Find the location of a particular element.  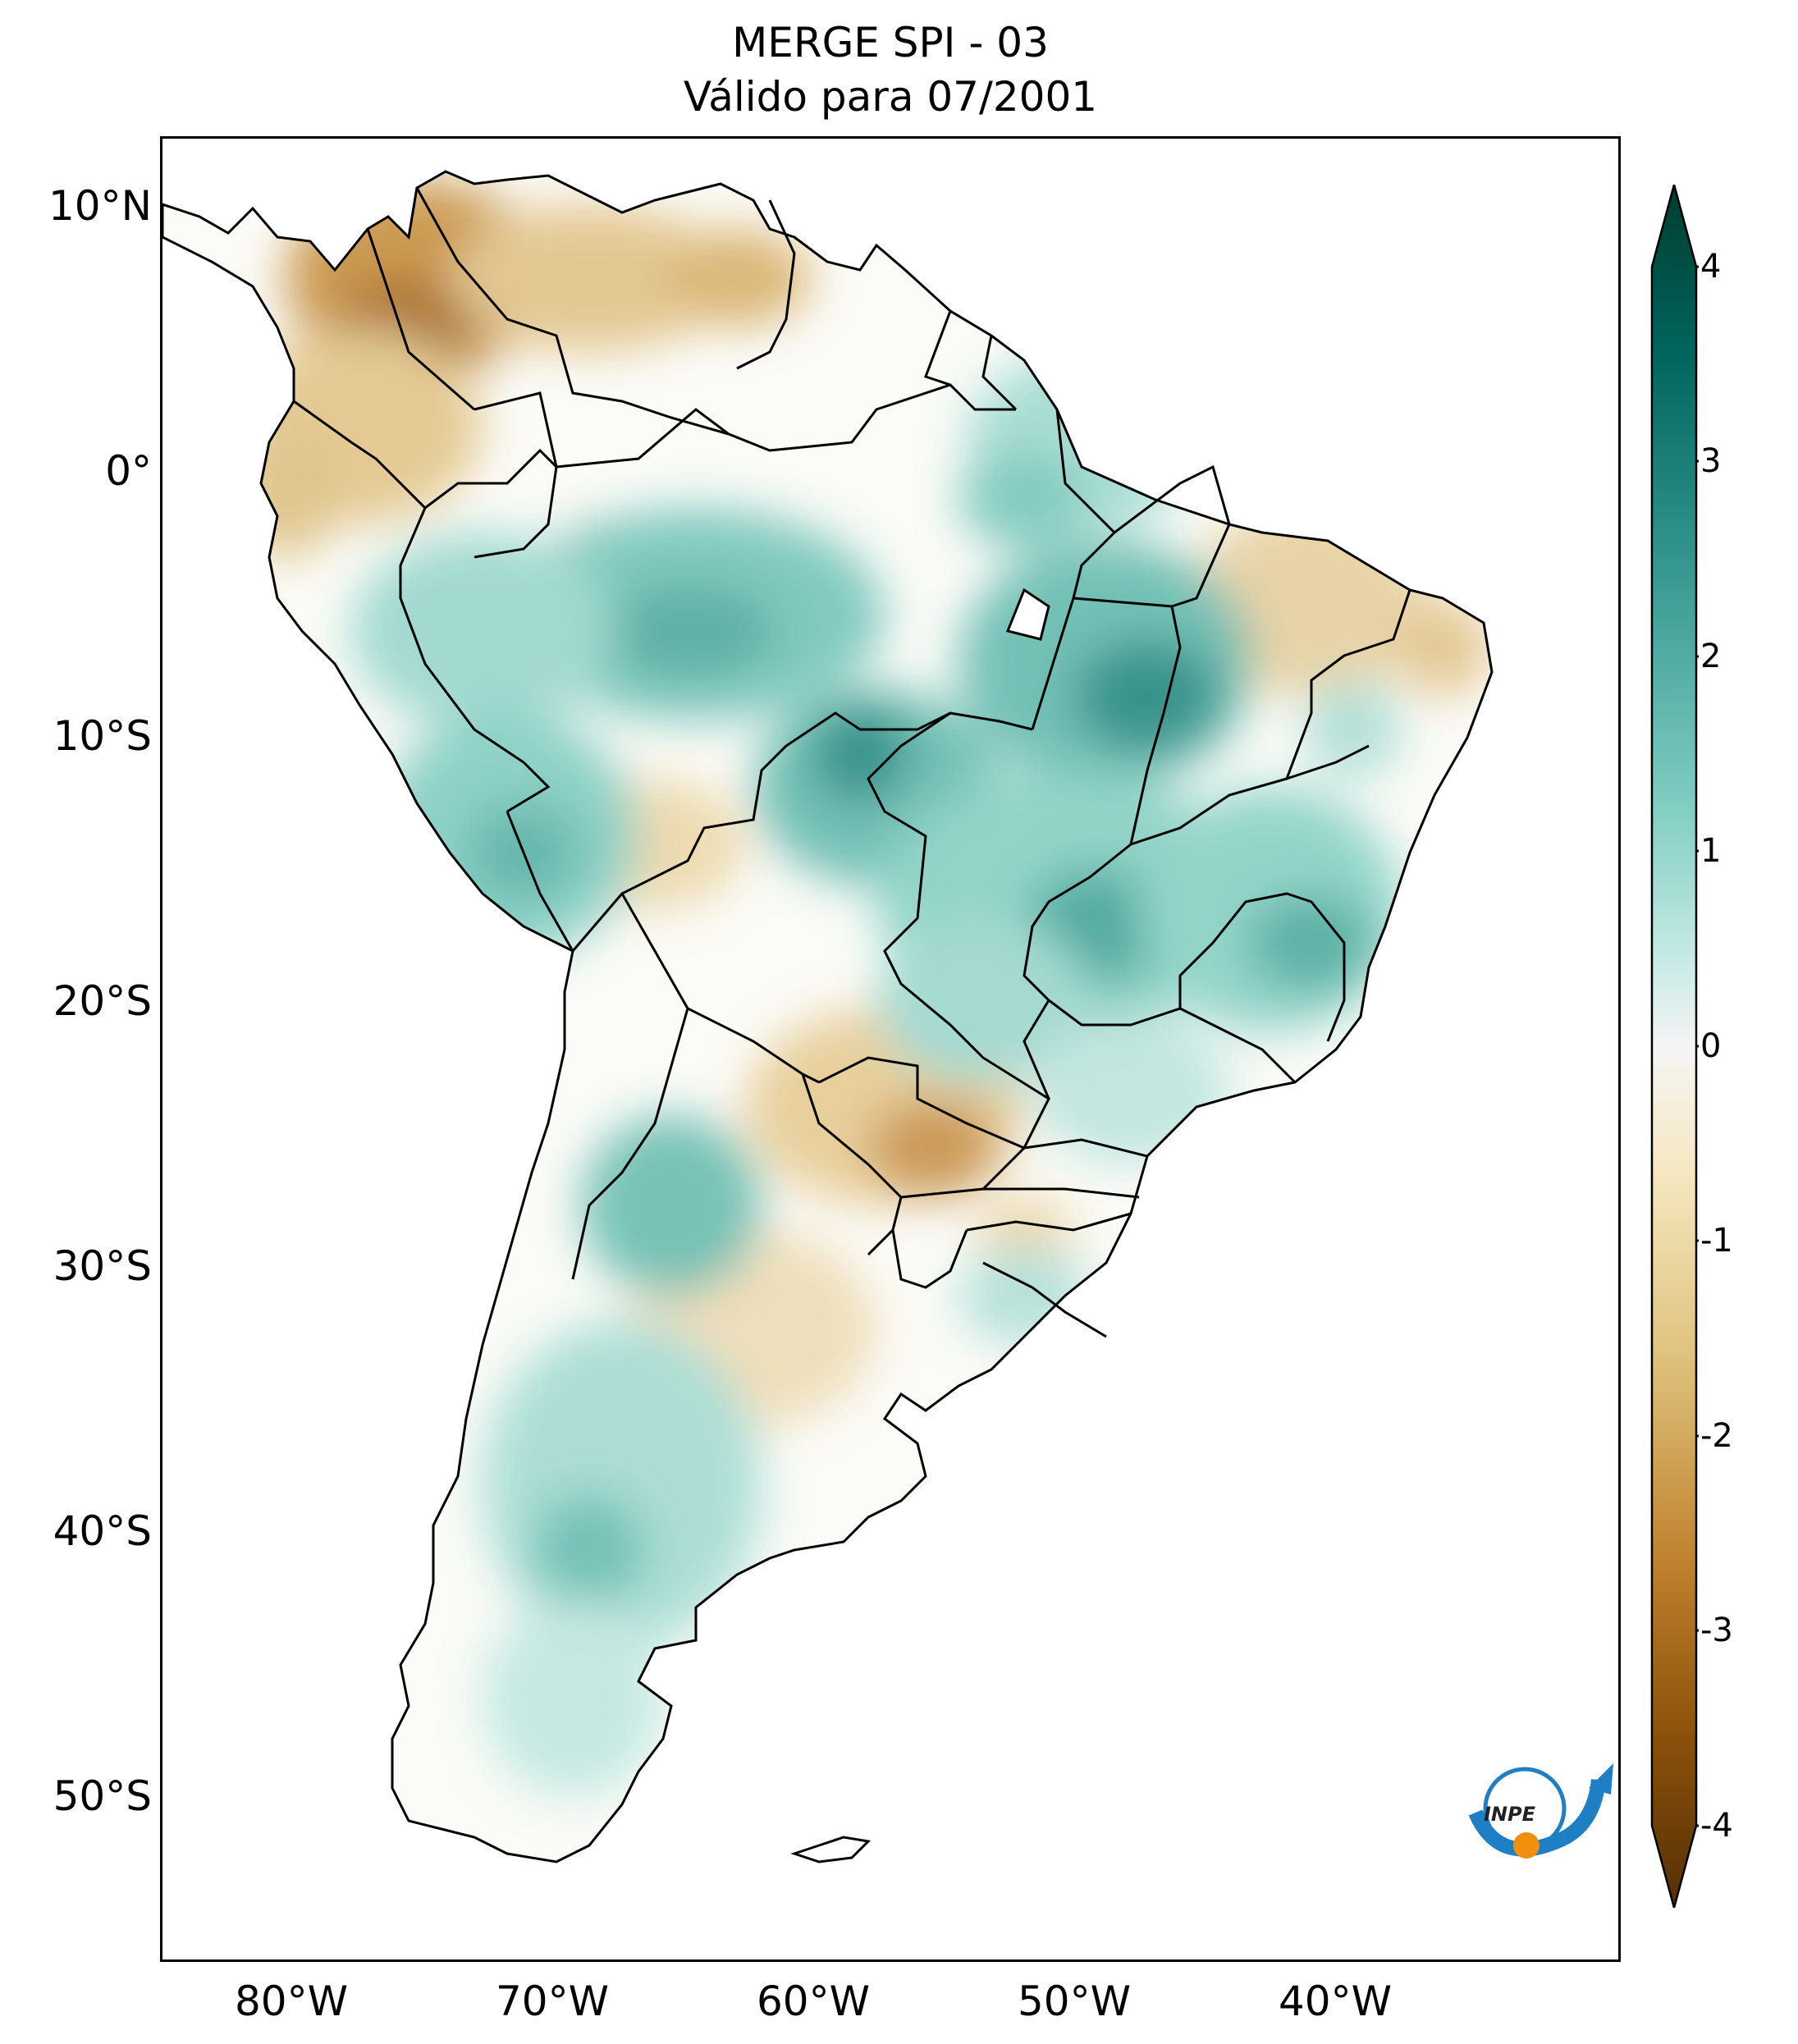

lat-tick-20s: 20°S is located at coordinates (102, 1001).